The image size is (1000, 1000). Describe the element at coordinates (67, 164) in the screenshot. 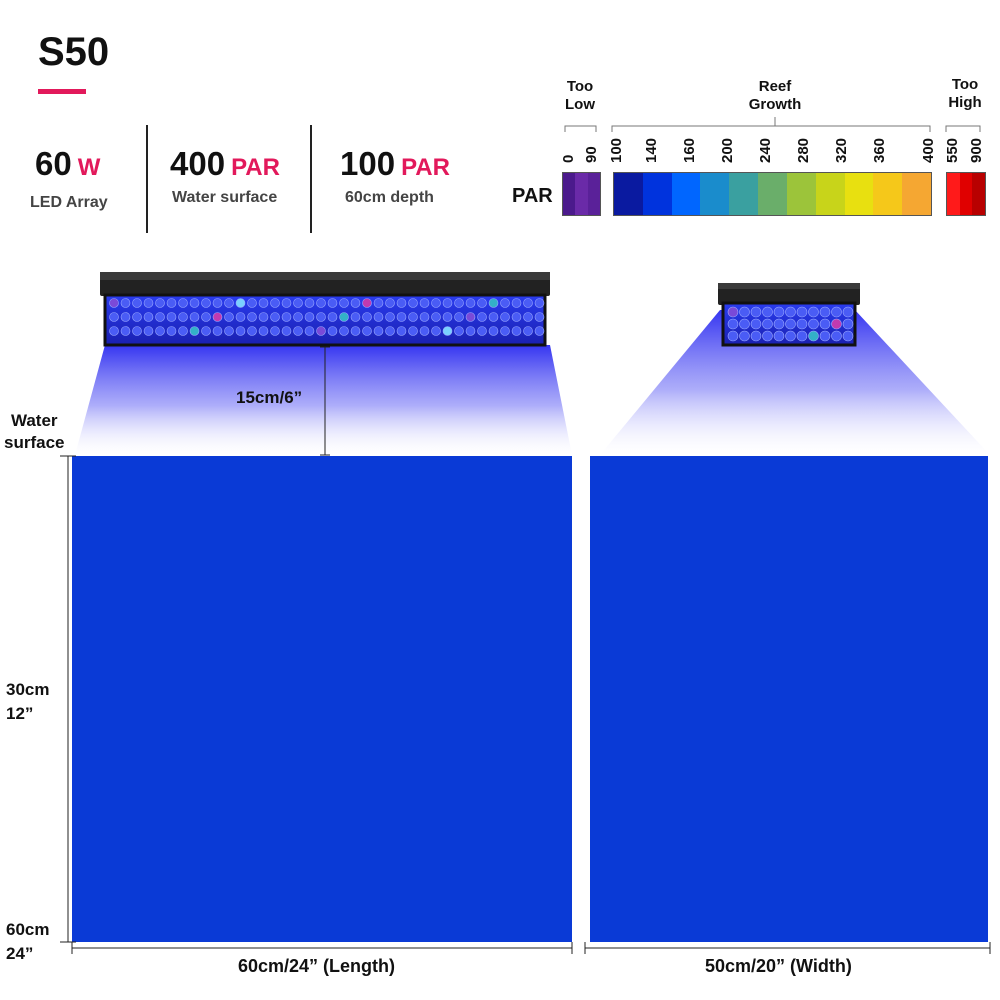

I see `stat-power: 60 W` at that location.